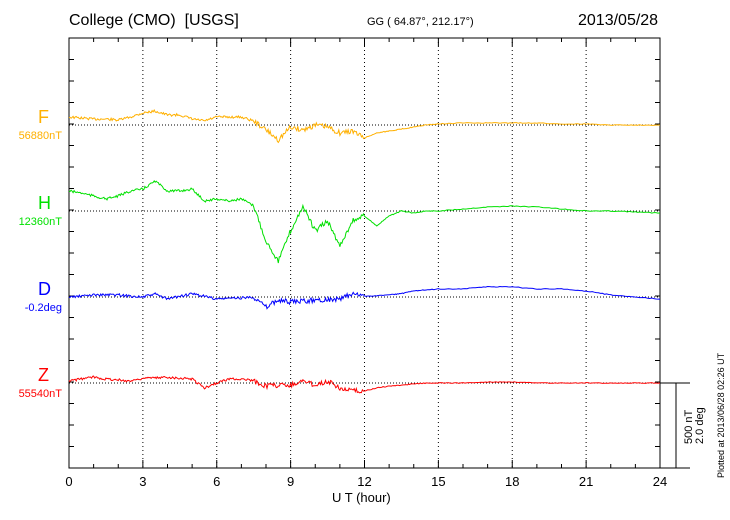 The height and width of the screenshot is (520, 730). What do you see at coordinates (618, 20) in the screenshot?
I see `date: 2013/05/28` at bounding box center [618, 20].